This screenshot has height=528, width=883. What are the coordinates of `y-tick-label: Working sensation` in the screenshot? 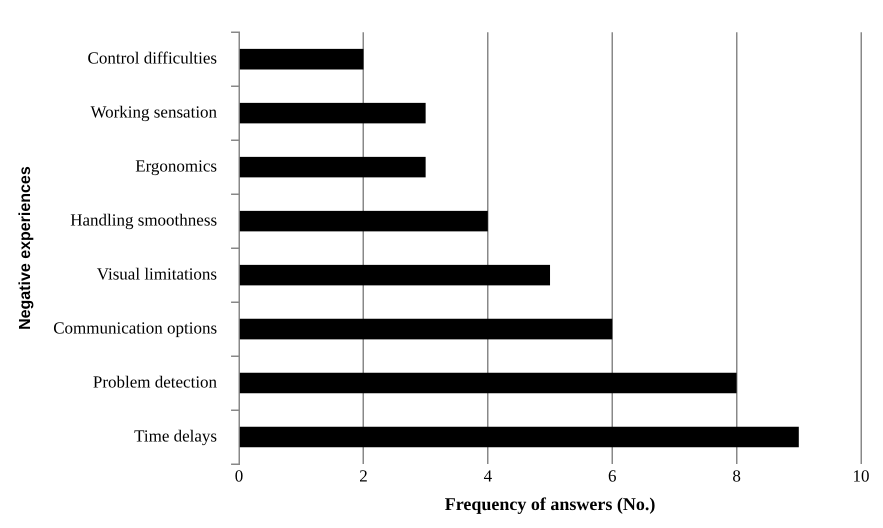 It's located at (154, 112).